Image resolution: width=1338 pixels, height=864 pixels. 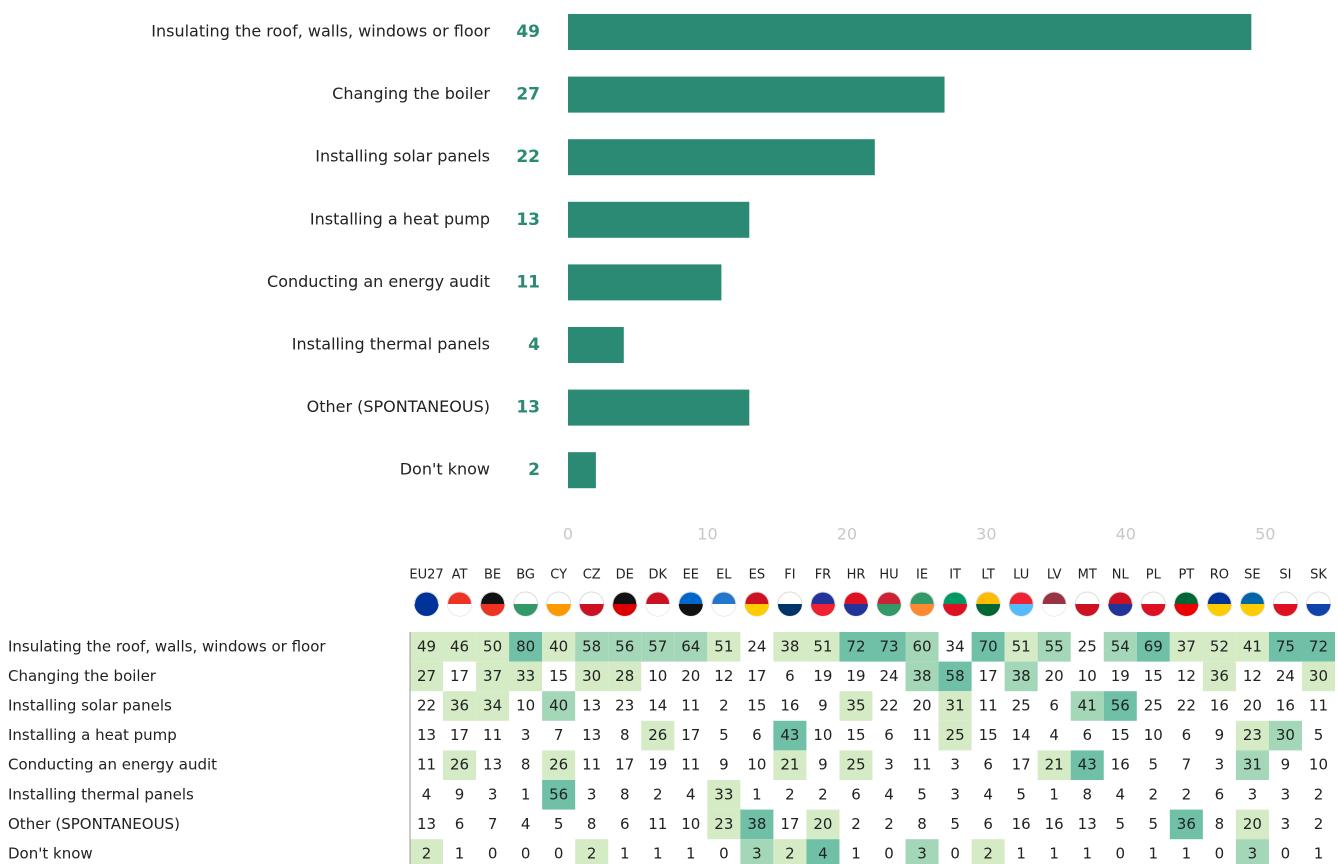 What do you see at coordinates (1120, 646) in the screenshot?
I see `cell-value: 54` at bounding box center [1120, 646].